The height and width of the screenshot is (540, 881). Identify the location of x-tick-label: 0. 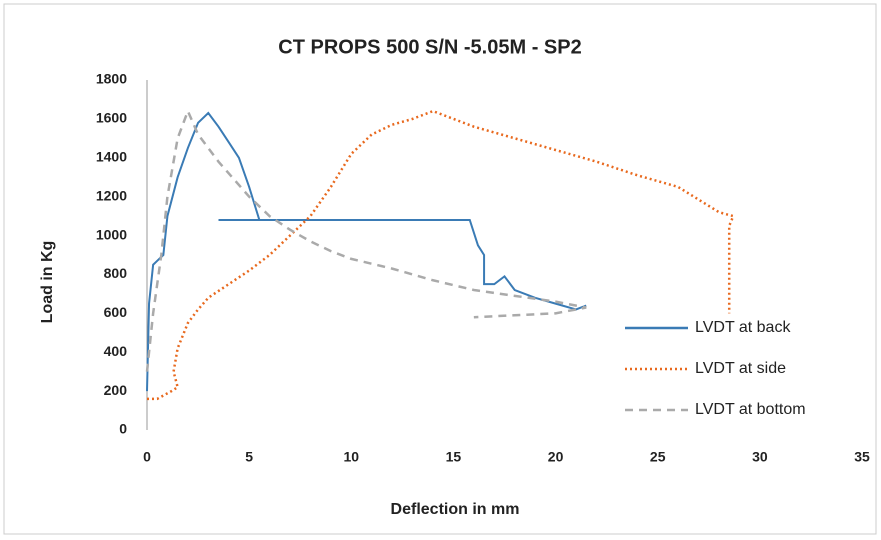
(147, 457).